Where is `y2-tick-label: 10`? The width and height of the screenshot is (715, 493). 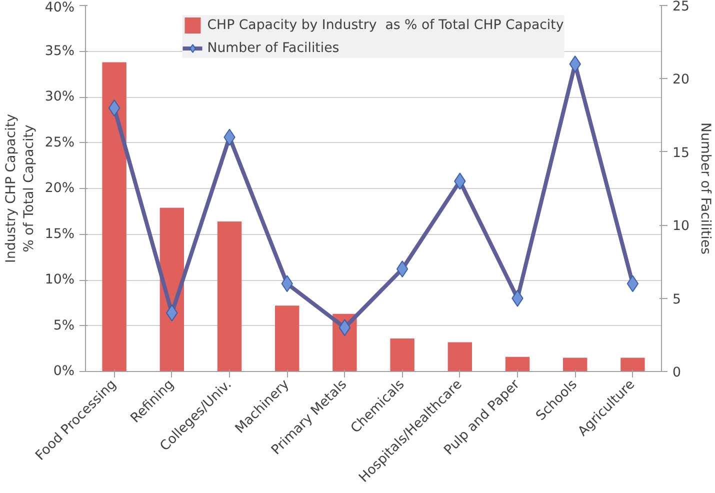 y2-tick-label: 10 is located at coordinates (681, 226).